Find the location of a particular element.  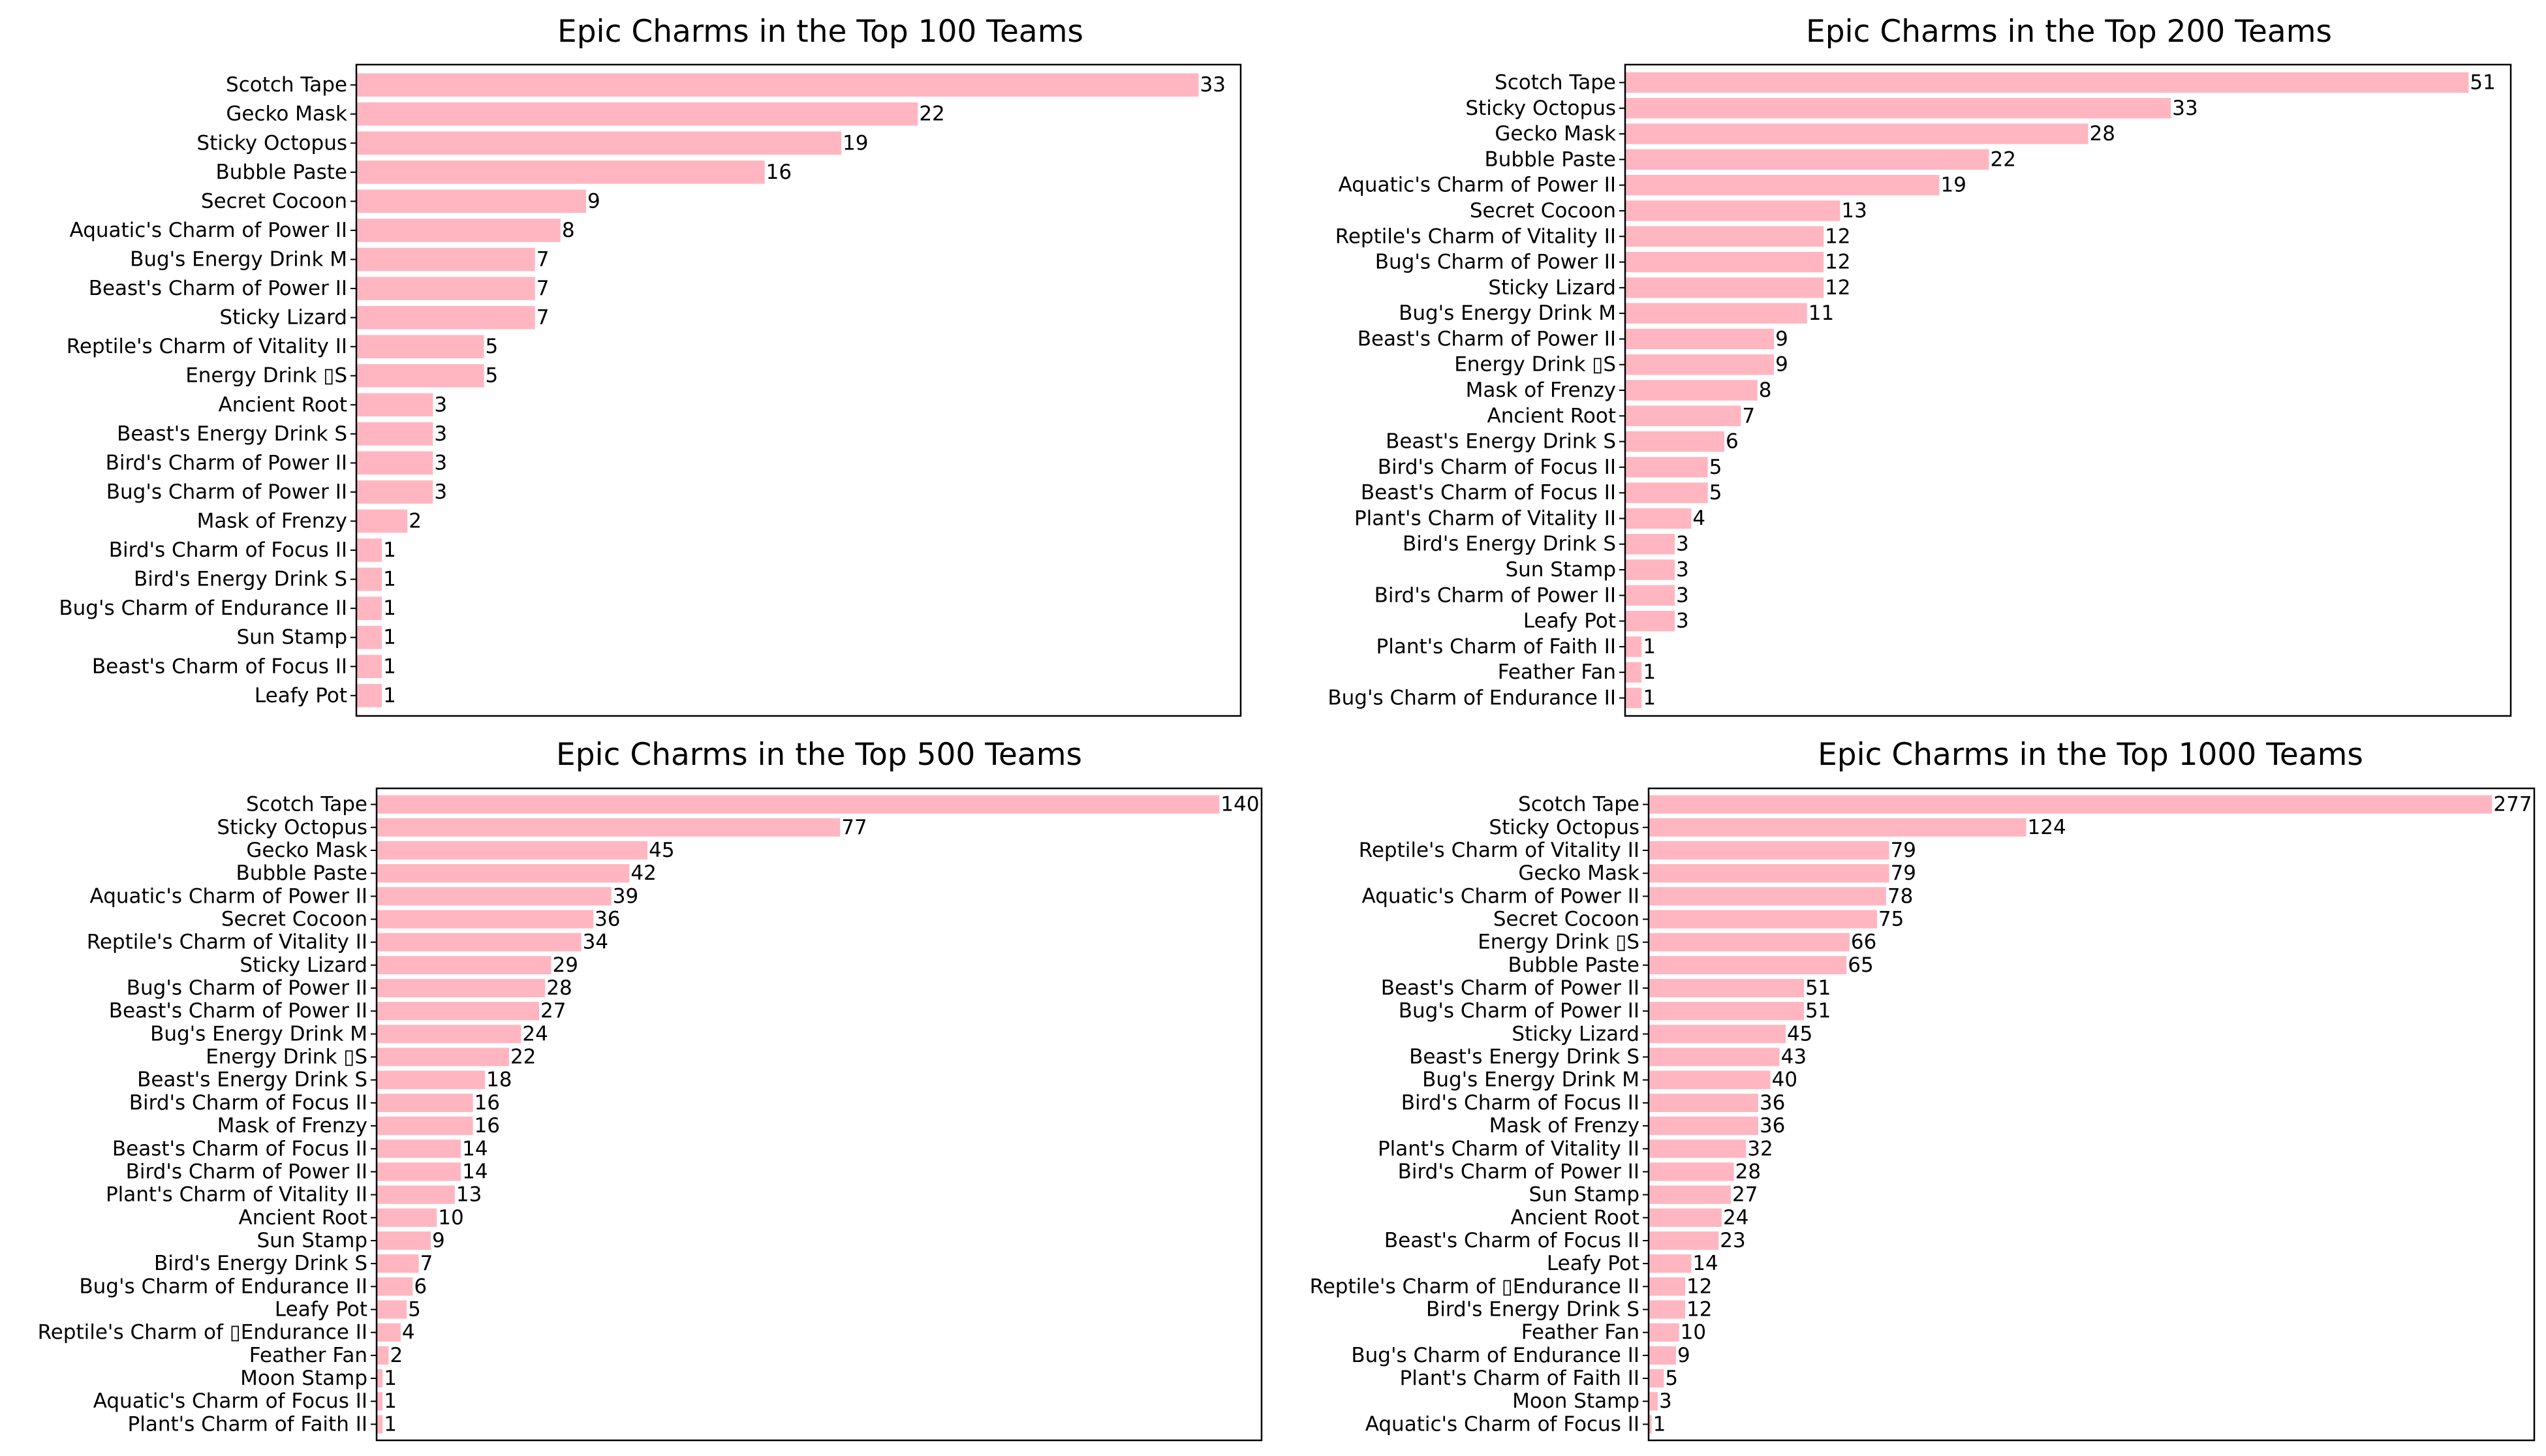

data-label: 79 is located at coordinates (1903, 873).